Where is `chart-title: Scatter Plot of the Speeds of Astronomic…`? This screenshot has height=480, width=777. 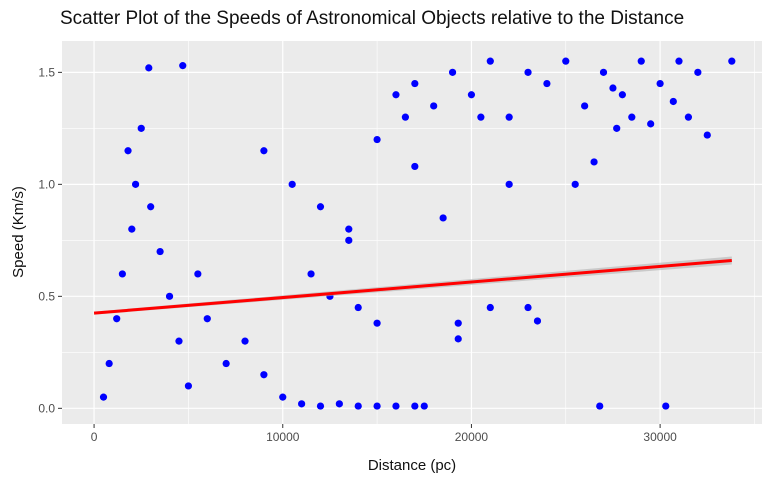 chart-title: Scatter Plot of the Speeds of Astronomic… is located at coordinates (372, 18).